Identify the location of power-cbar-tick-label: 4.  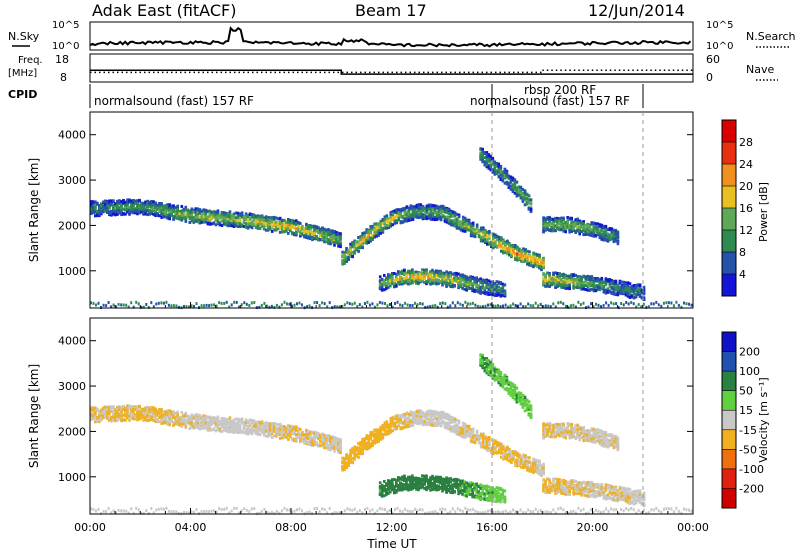
(742, 274).